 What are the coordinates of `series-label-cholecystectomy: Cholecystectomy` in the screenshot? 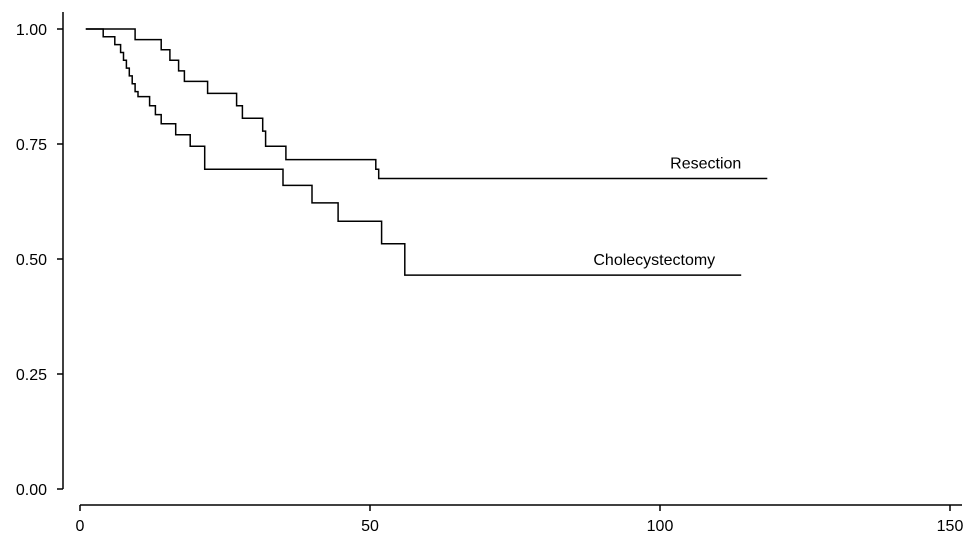 It's located at (654, 260).